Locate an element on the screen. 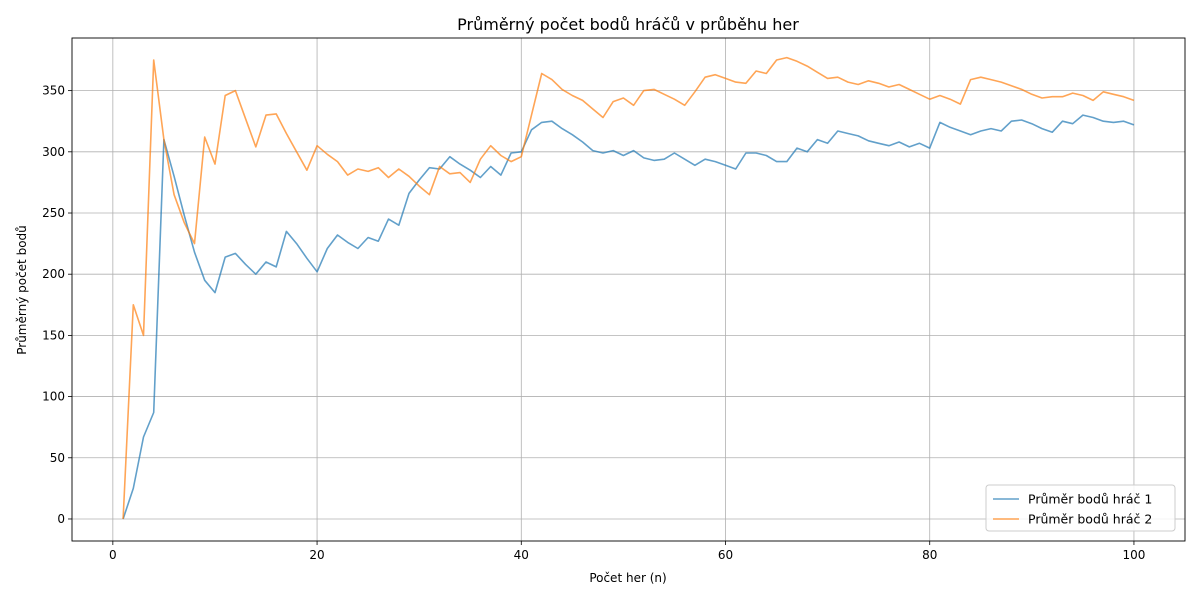 The image size is (1200, 600). y-tick-label: 100 is located at coordinates (53, 397).